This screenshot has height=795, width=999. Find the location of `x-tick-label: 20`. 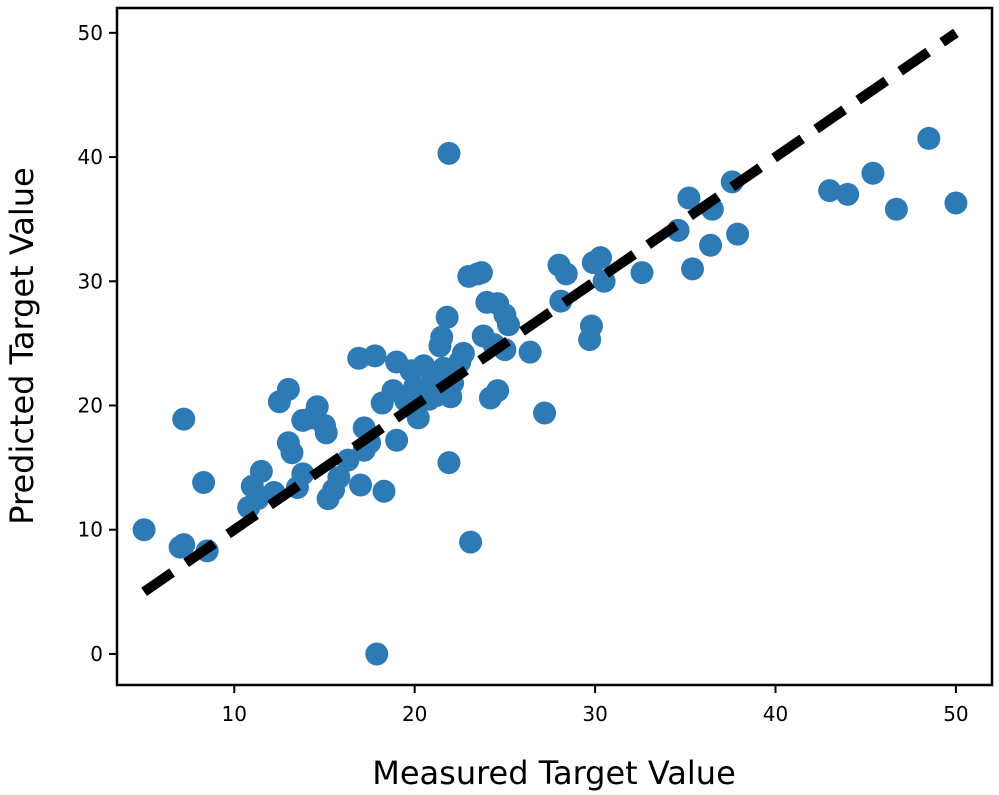

x-tick-label: 20 is located at coordinates (414, 714).